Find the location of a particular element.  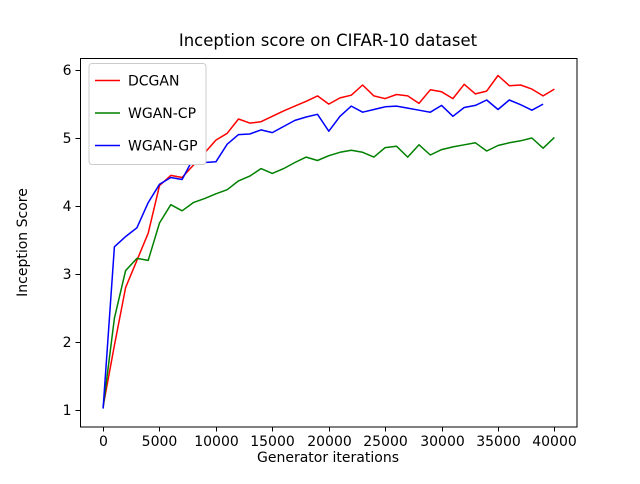

legend-entry-dcgan: DCGAN is located at coordinates (137, 82).